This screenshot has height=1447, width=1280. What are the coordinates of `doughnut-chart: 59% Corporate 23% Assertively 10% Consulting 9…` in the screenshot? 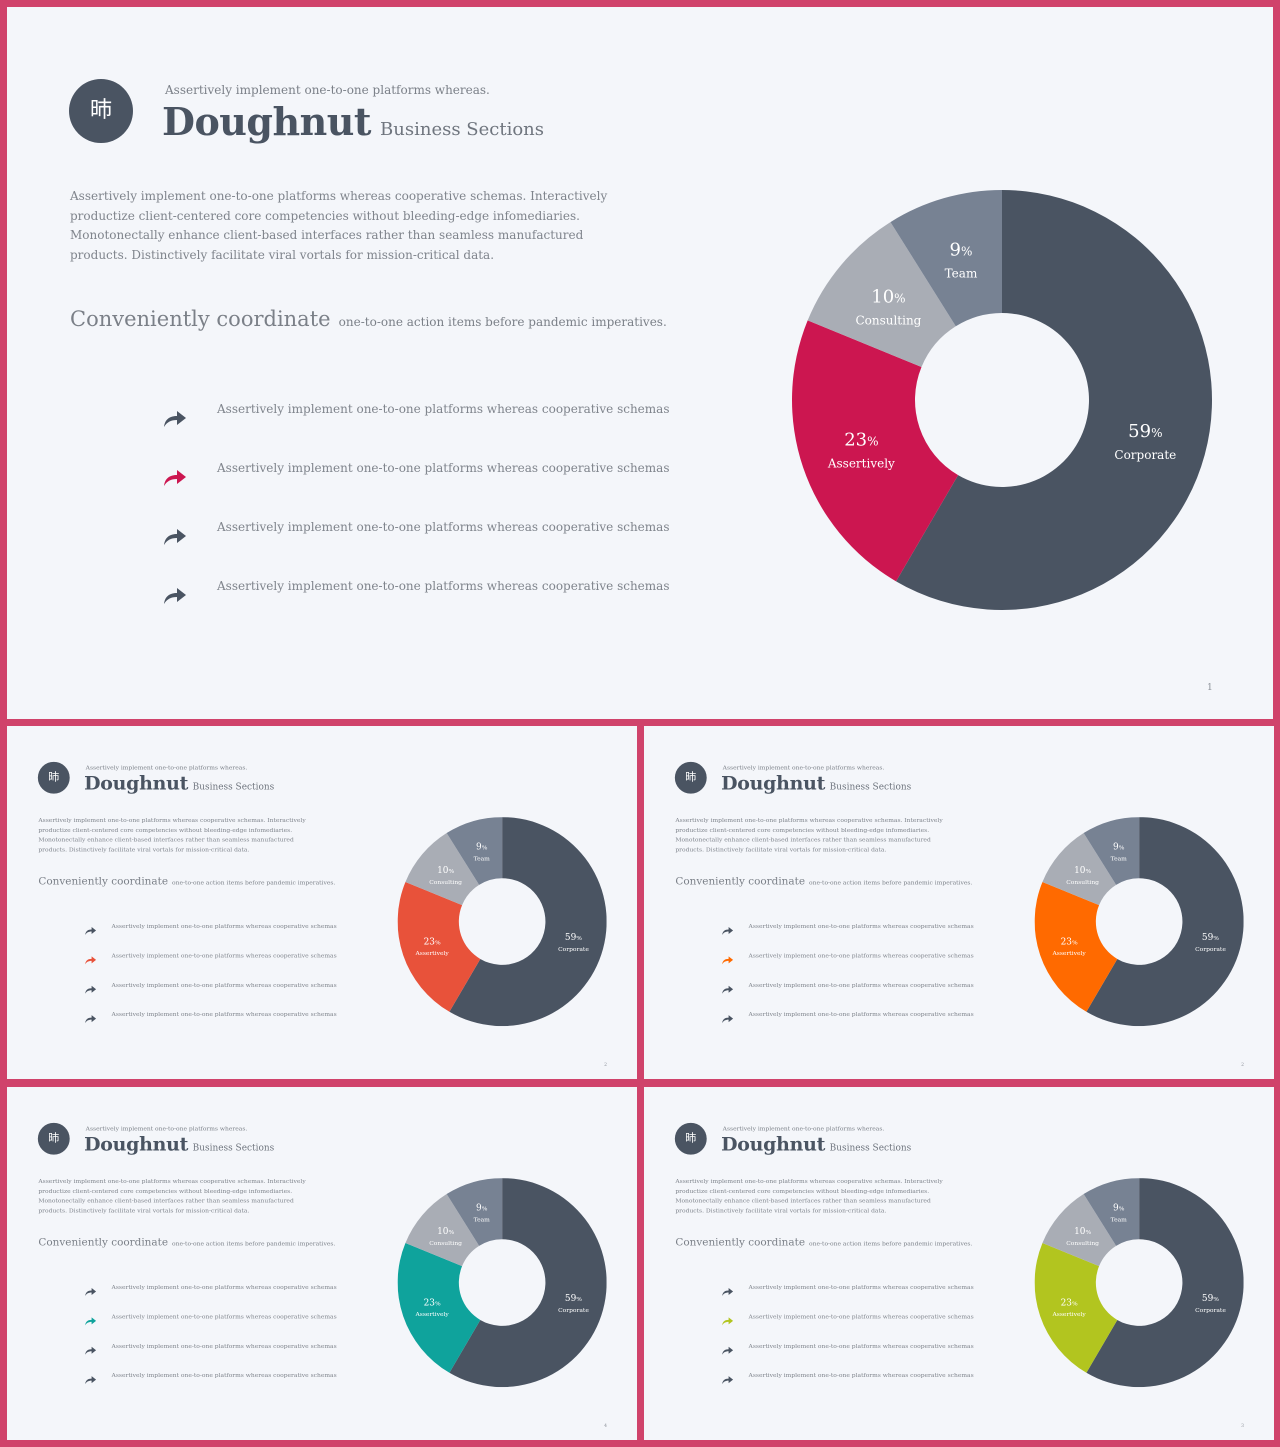 It's located at (502, 922).